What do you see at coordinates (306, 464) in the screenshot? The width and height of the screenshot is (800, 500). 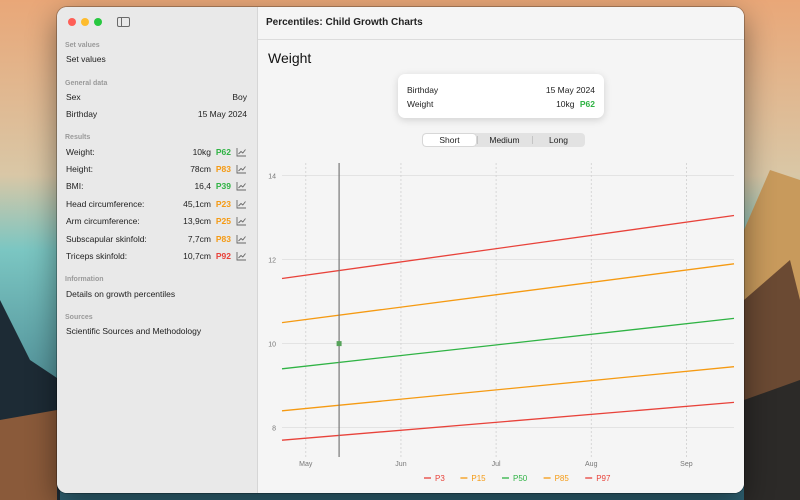 I see `x-tick-label: May` at bounding box center [306, 464].